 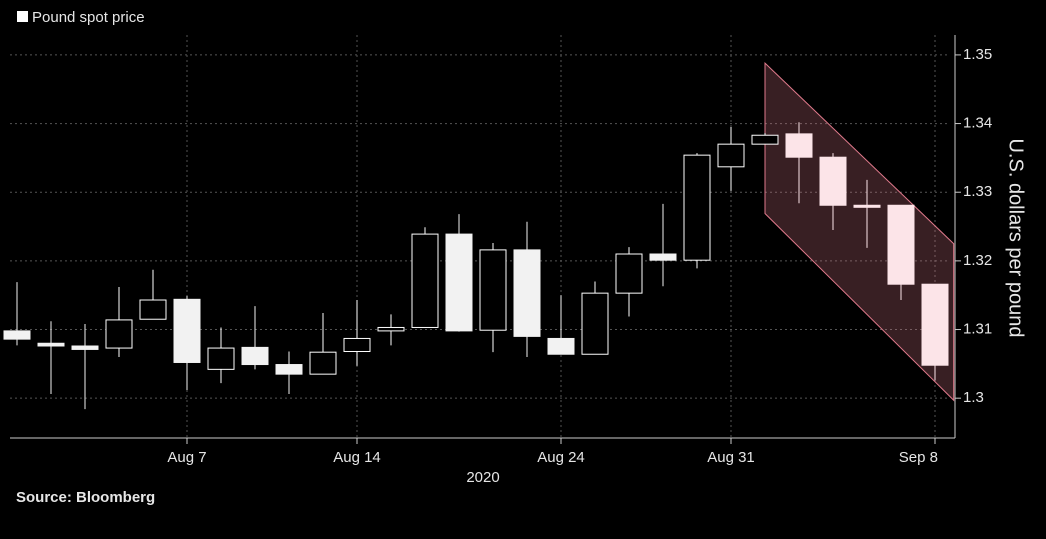 I want to click on x-tick-label: Aug 7, so click(x=186, y=457).